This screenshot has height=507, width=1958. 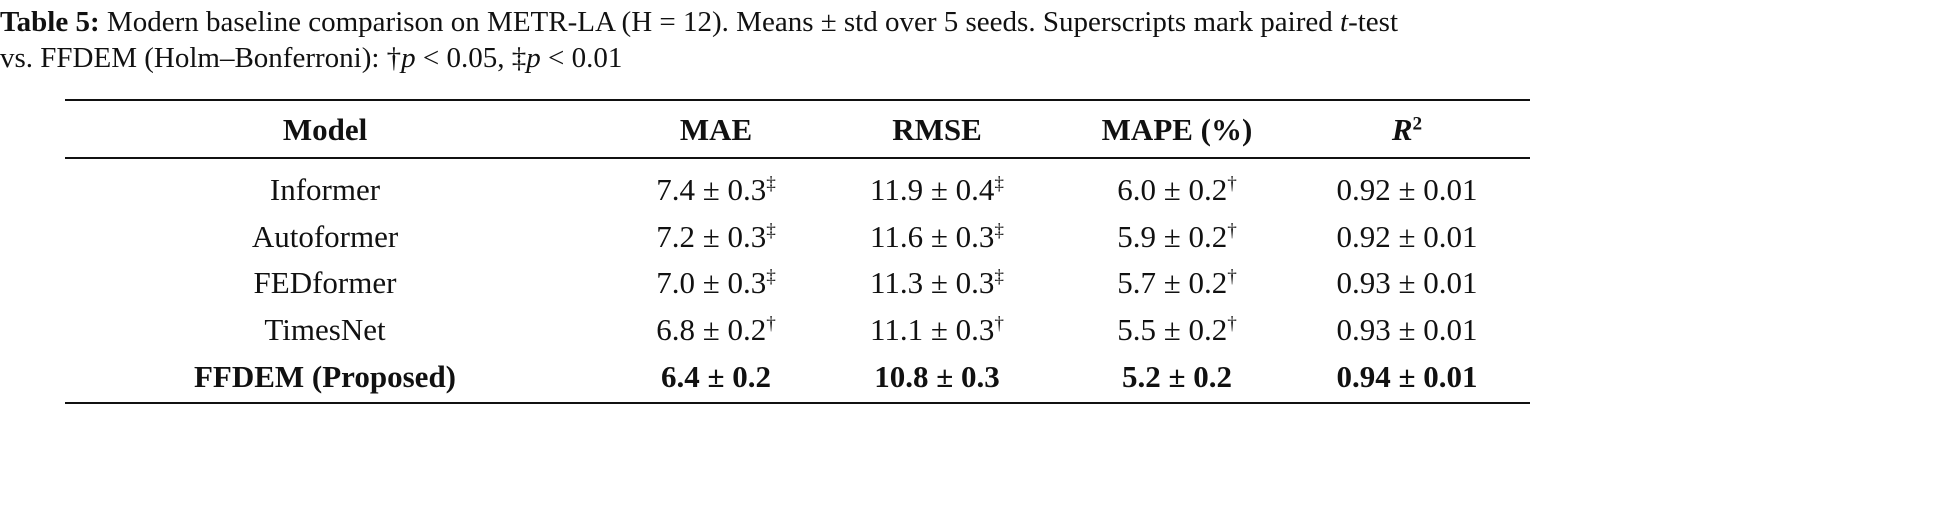 What do you see at coordinates (1172, 189) in the screenshot?
I see `cell-text: 6.0 ± 0.2` at bounding box center [1172, 189].